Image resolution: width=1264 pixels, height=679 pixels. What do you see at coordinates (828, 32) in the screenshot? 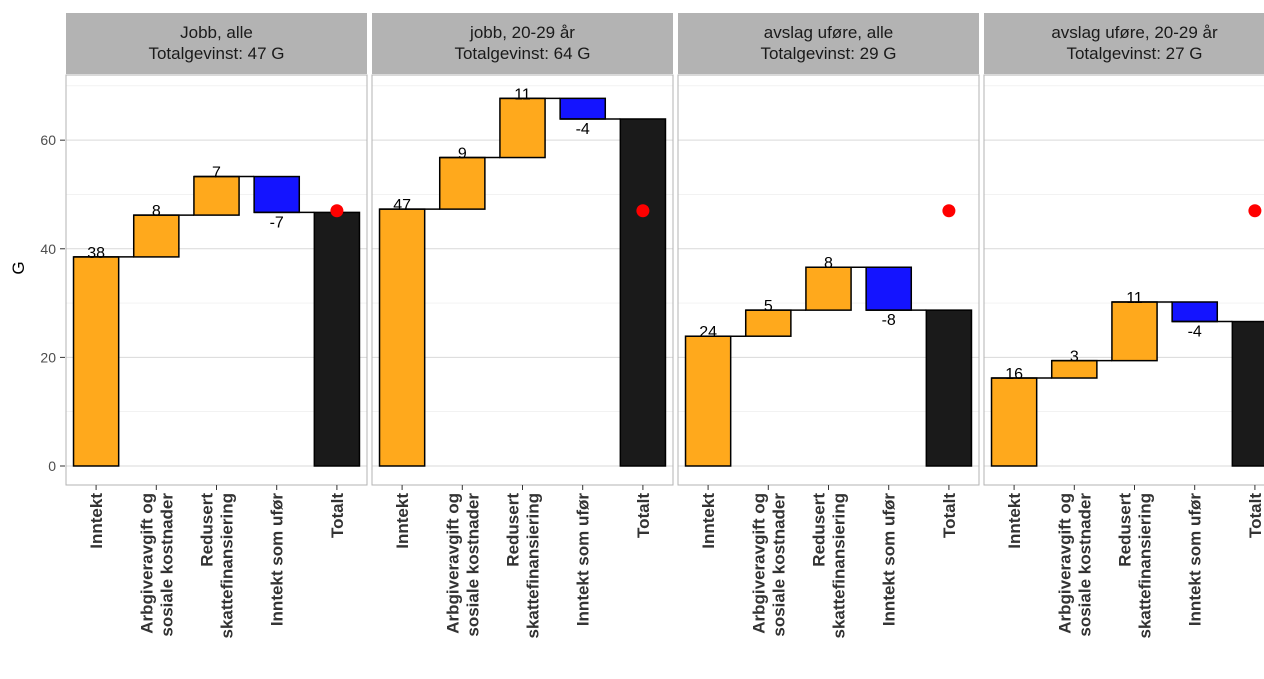
I see `panel-title-line: avslag uføre, alle` at bounding box center [828, 32].